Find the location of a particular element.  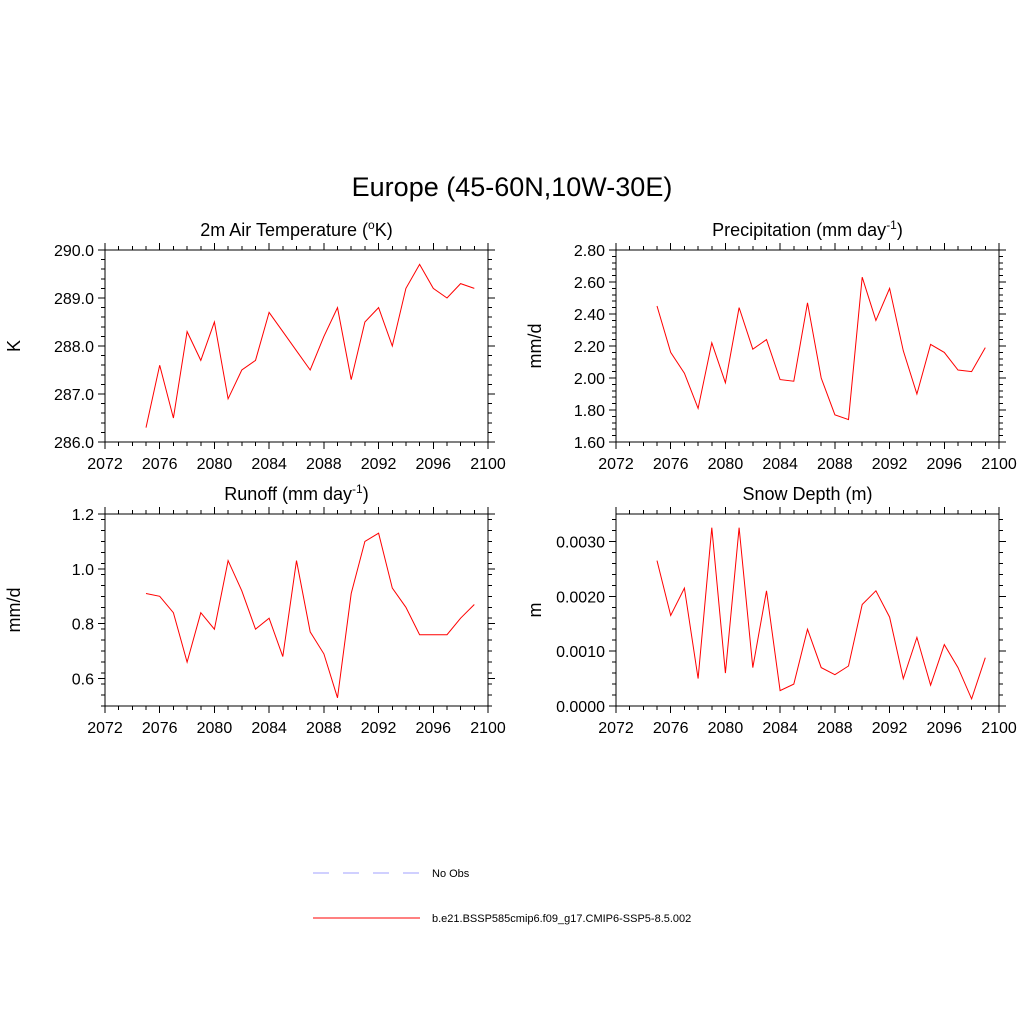

y-tick-label: 2.20 is located at coordinates (589, 347).